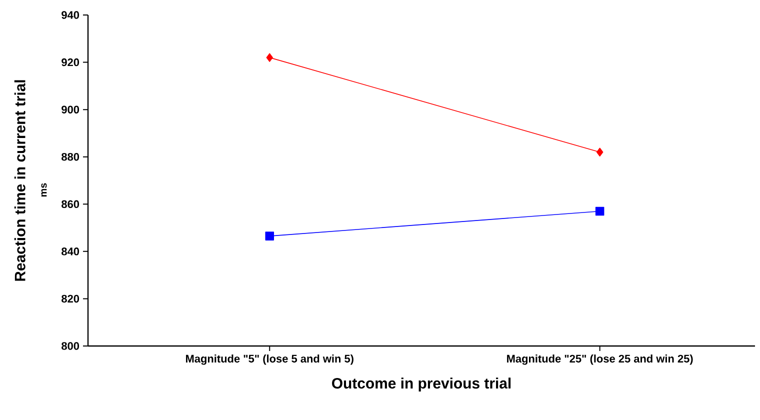 This screenshot has height=420, width=760. Describe the element at coordinates (71, 346) in the screenshot. I see `y-tick-label: 800` at that location.